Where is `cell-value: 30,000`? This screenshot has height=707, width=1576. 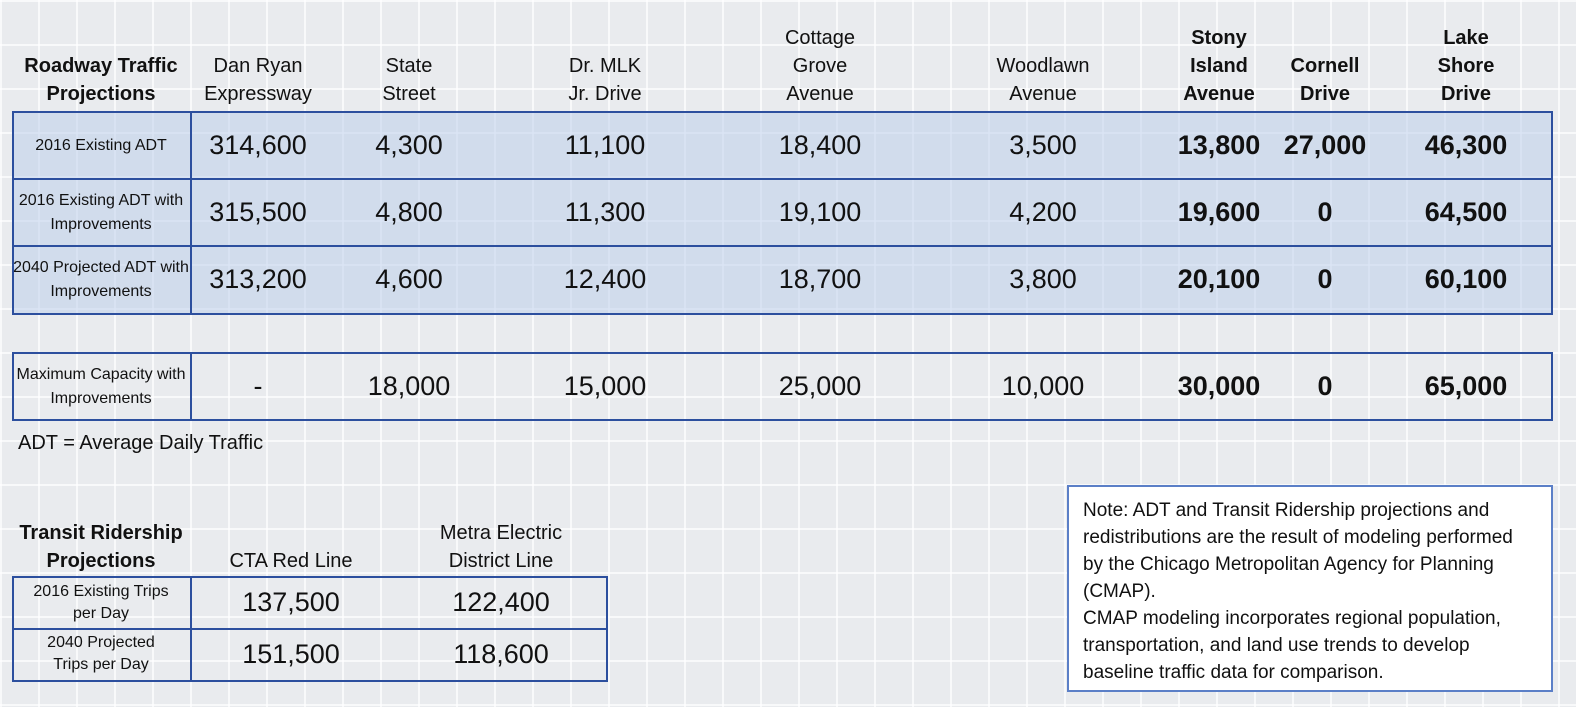 cell-value: 30,000 is located at coordinates (1219, 386).